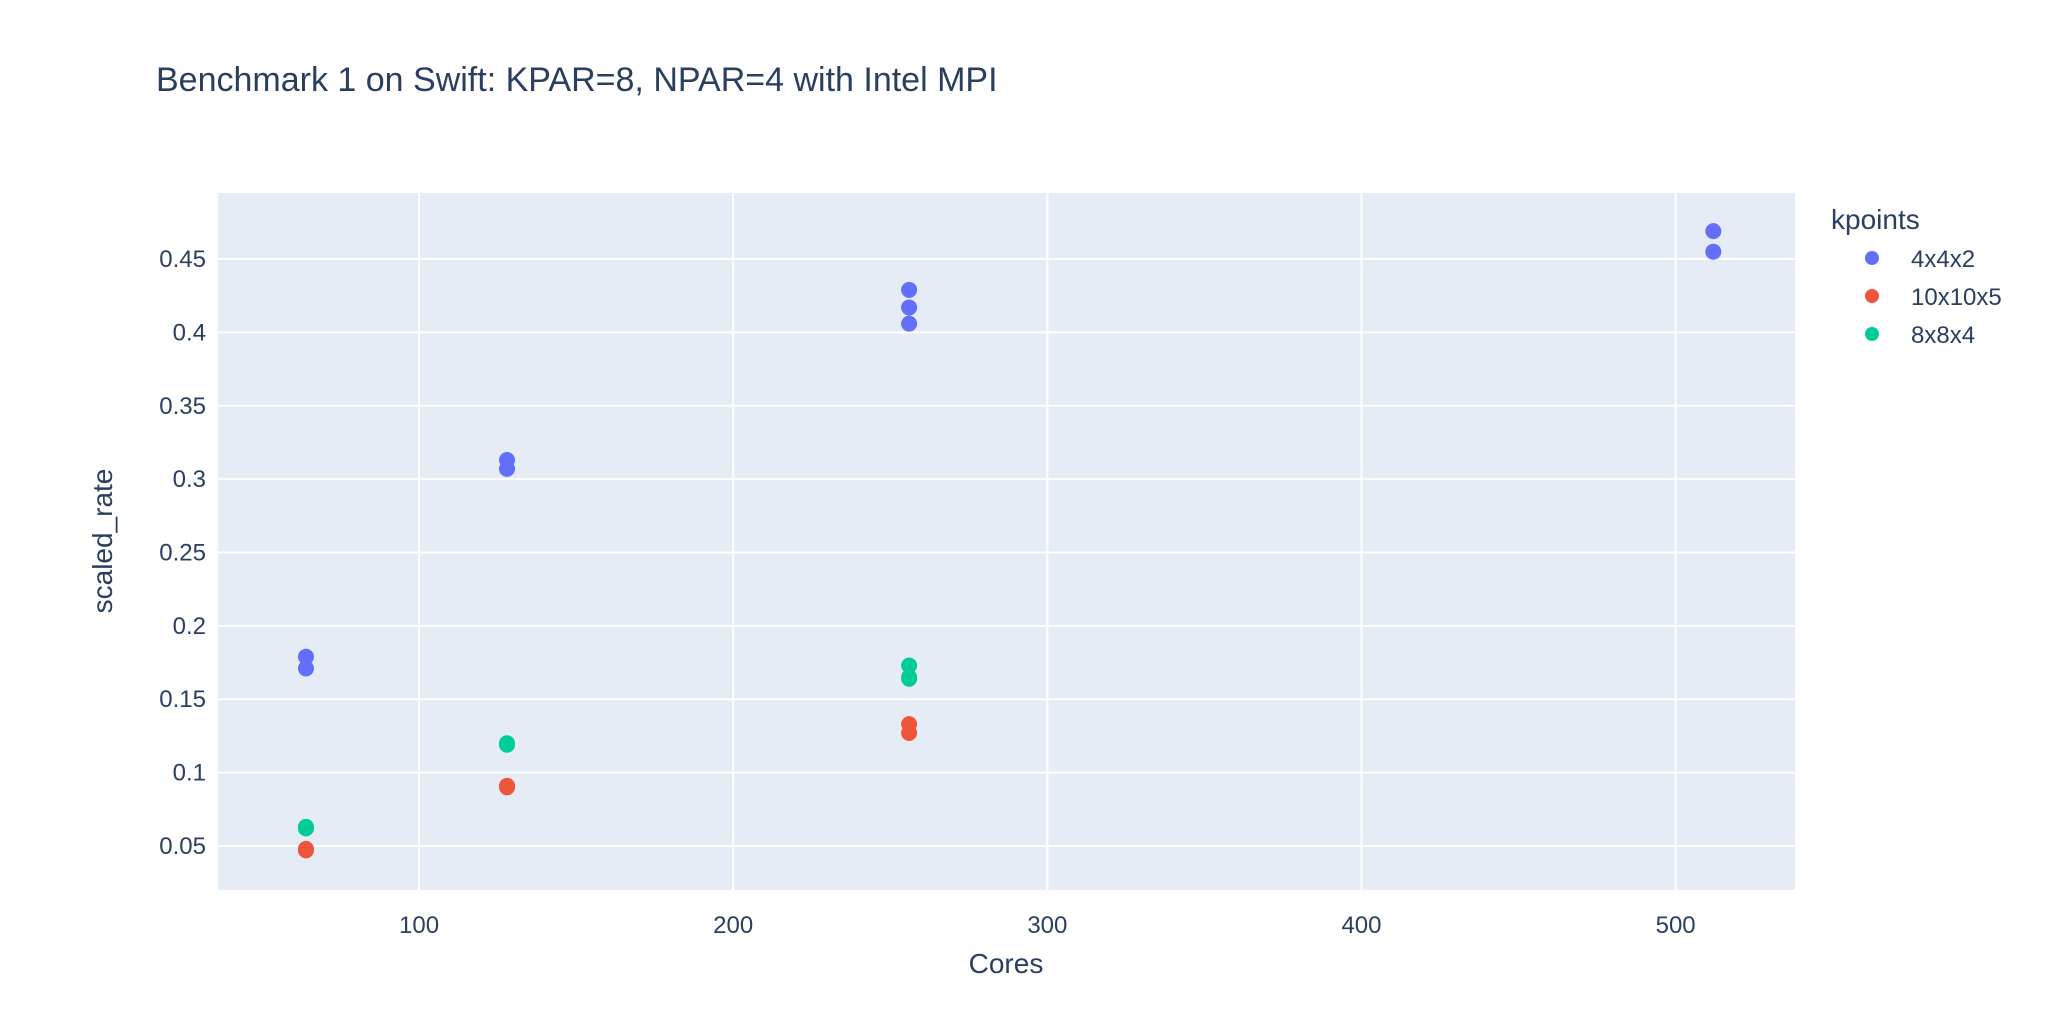  Describe the element at coordinates (1943, 335) in the screenshot. I see `legend-label: 8x8x4` at that location.